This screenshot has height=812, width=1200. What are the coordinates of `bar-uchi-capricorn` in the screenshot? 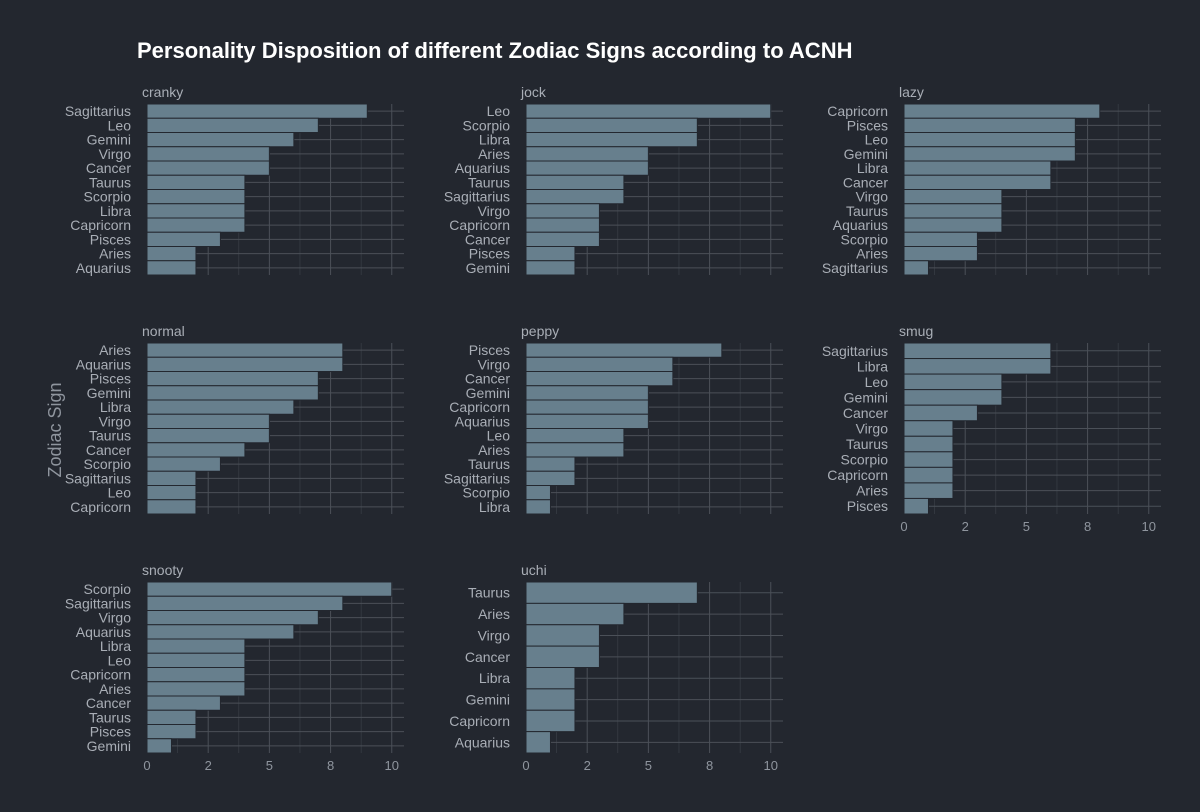 It's located at (550, 721).